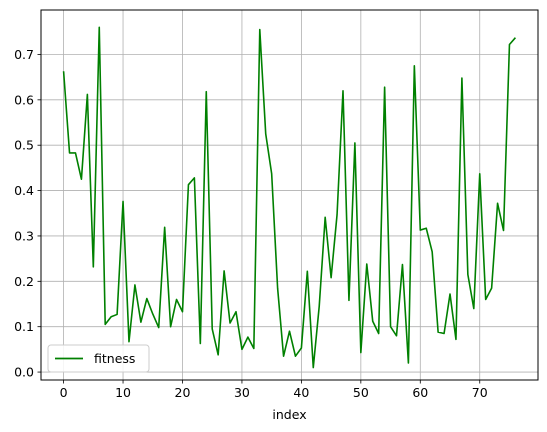  Describe the element at coordinates (24, 145) in the screenshot. I see `y-tick-label: 0.5` at that location.